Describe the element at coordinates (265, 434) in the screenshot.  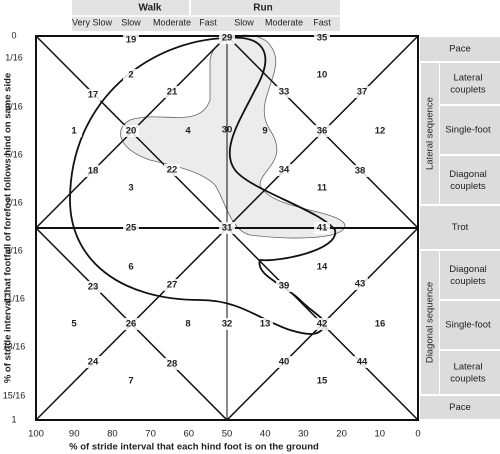
I see `x-tick-label: 40` at that location.